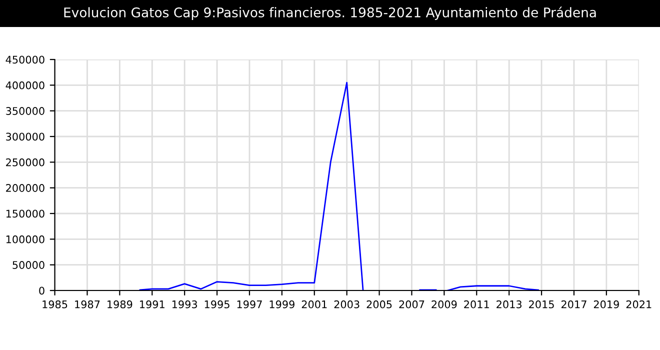  Describe the element at coordinates (282, 304) in the screenshot. I see `x-tick-label: 1999` at that location.